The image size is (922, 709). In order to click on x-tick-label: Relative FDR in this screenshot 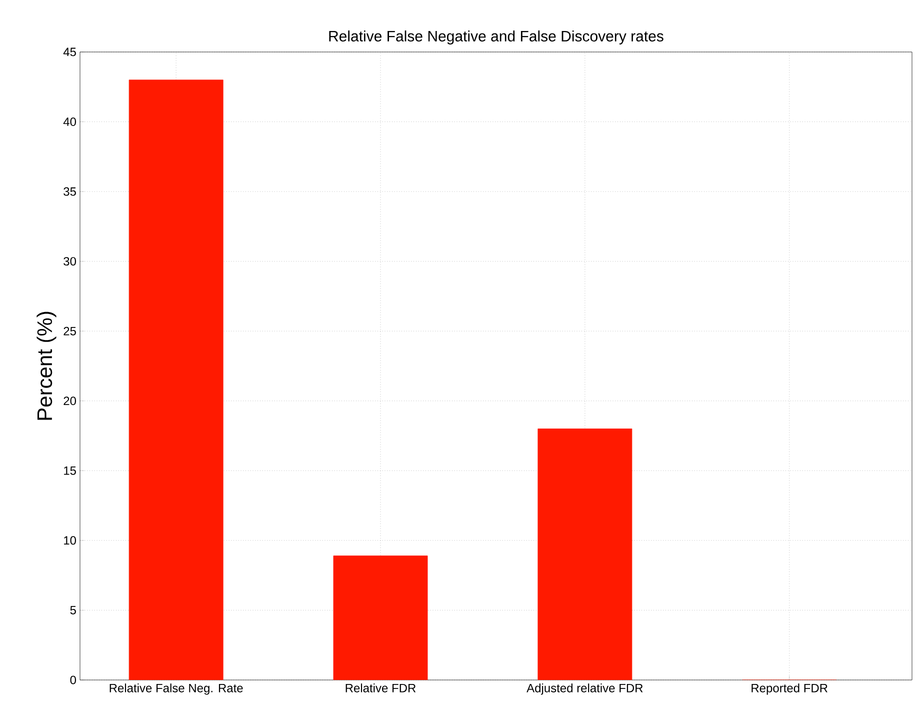, I will do `click(381, 688)`.